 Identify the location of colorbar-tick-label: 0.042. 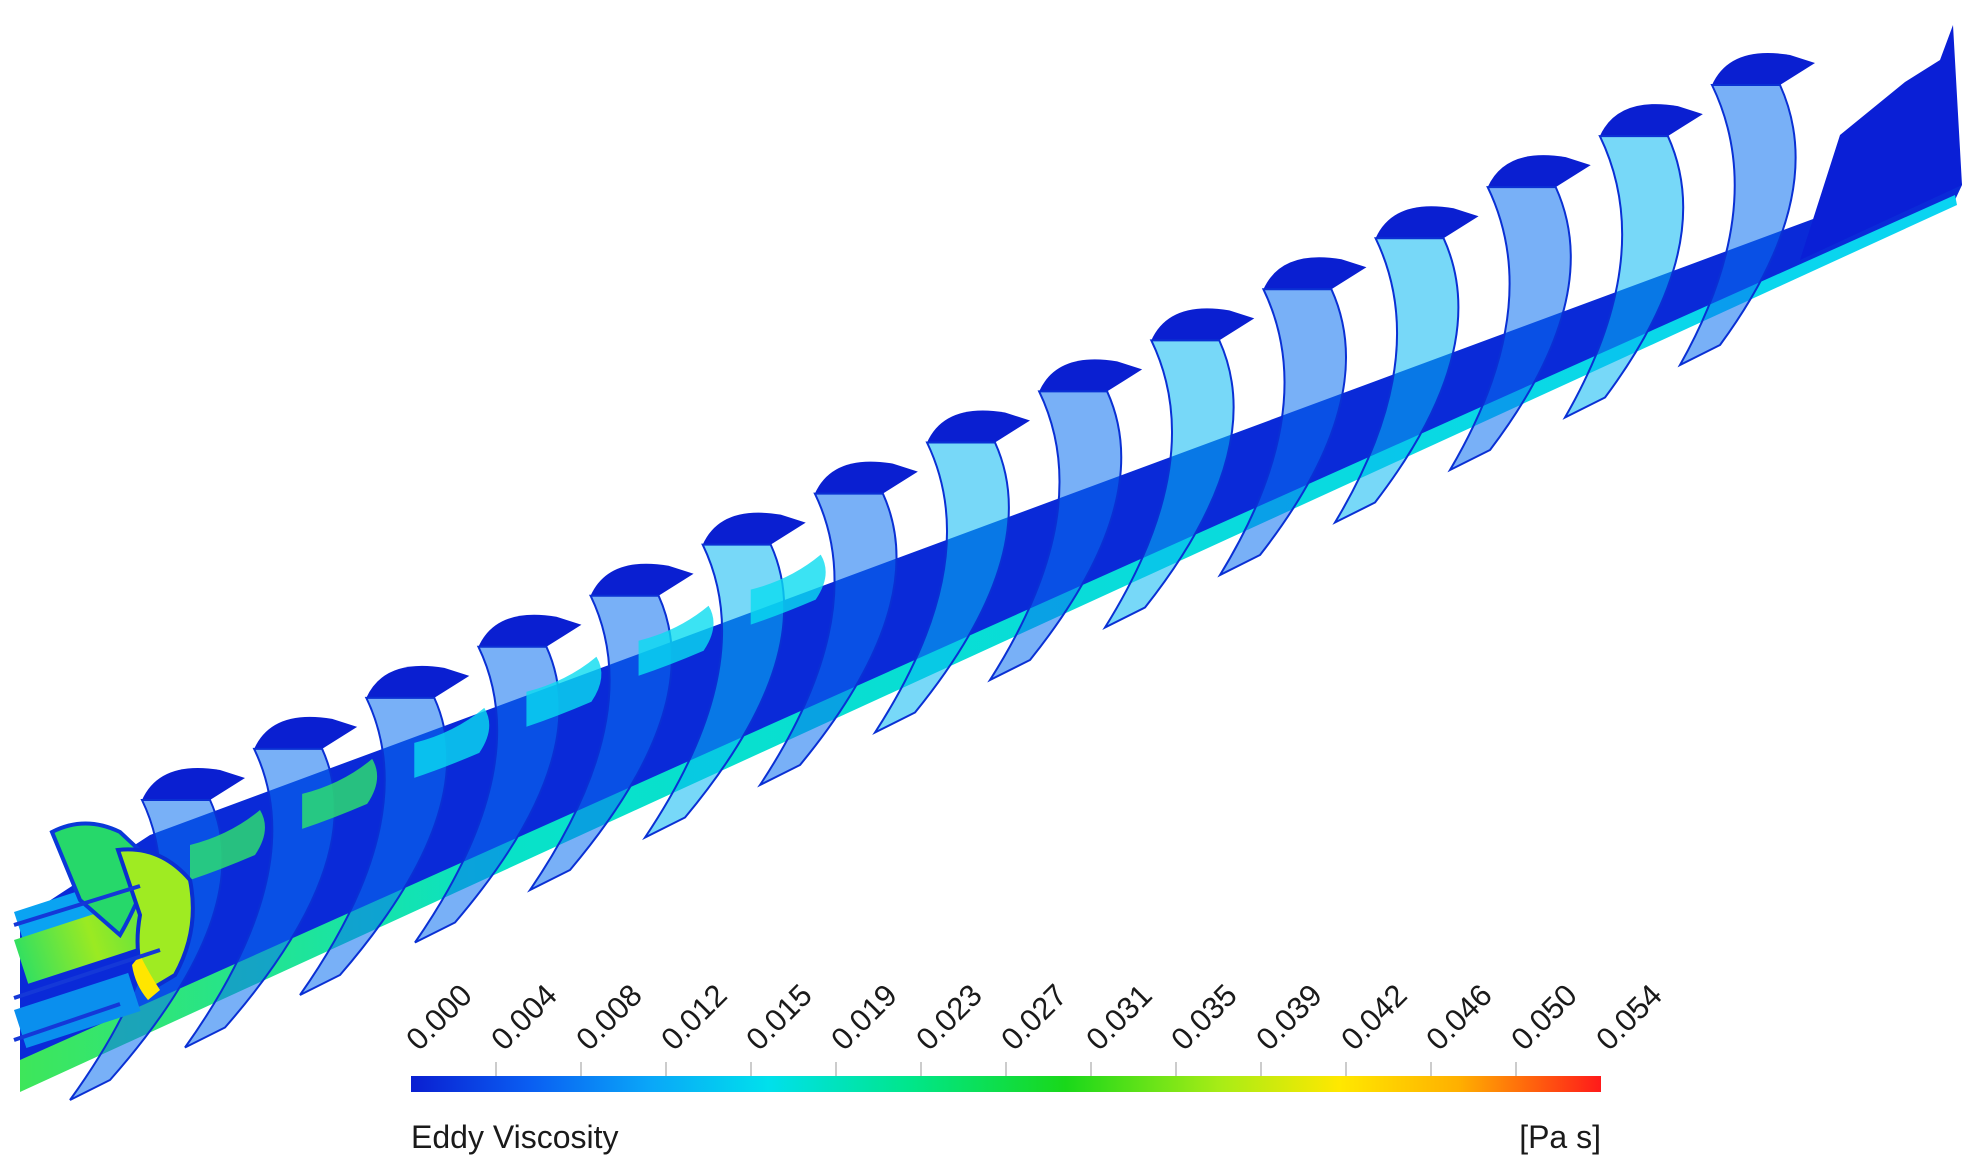
(1374, 1017).